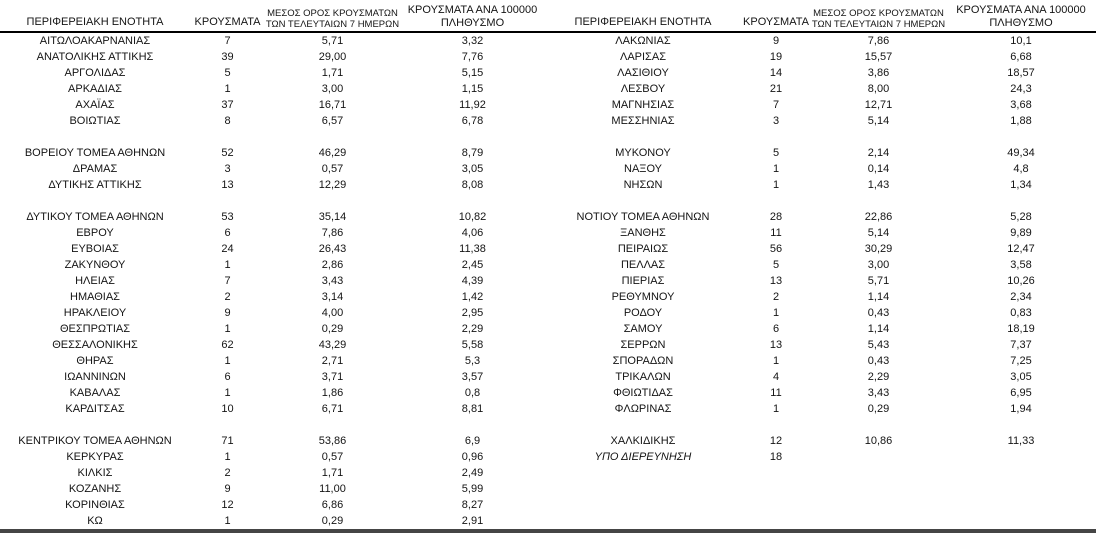 Image resolution: width=1100 pixels, height=540 pixels. What do you see at coordinates (776, 17) in the screenshot?
I see `right-cases-header: ΚΡΟΥΣΜΑΤΑ` at bounding box center [776, 17].